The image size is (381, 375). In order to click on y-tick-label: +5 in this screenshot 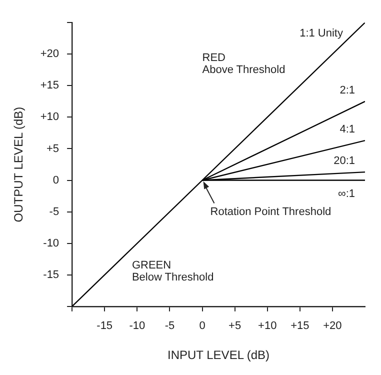, I will do `click(53, 148)`.